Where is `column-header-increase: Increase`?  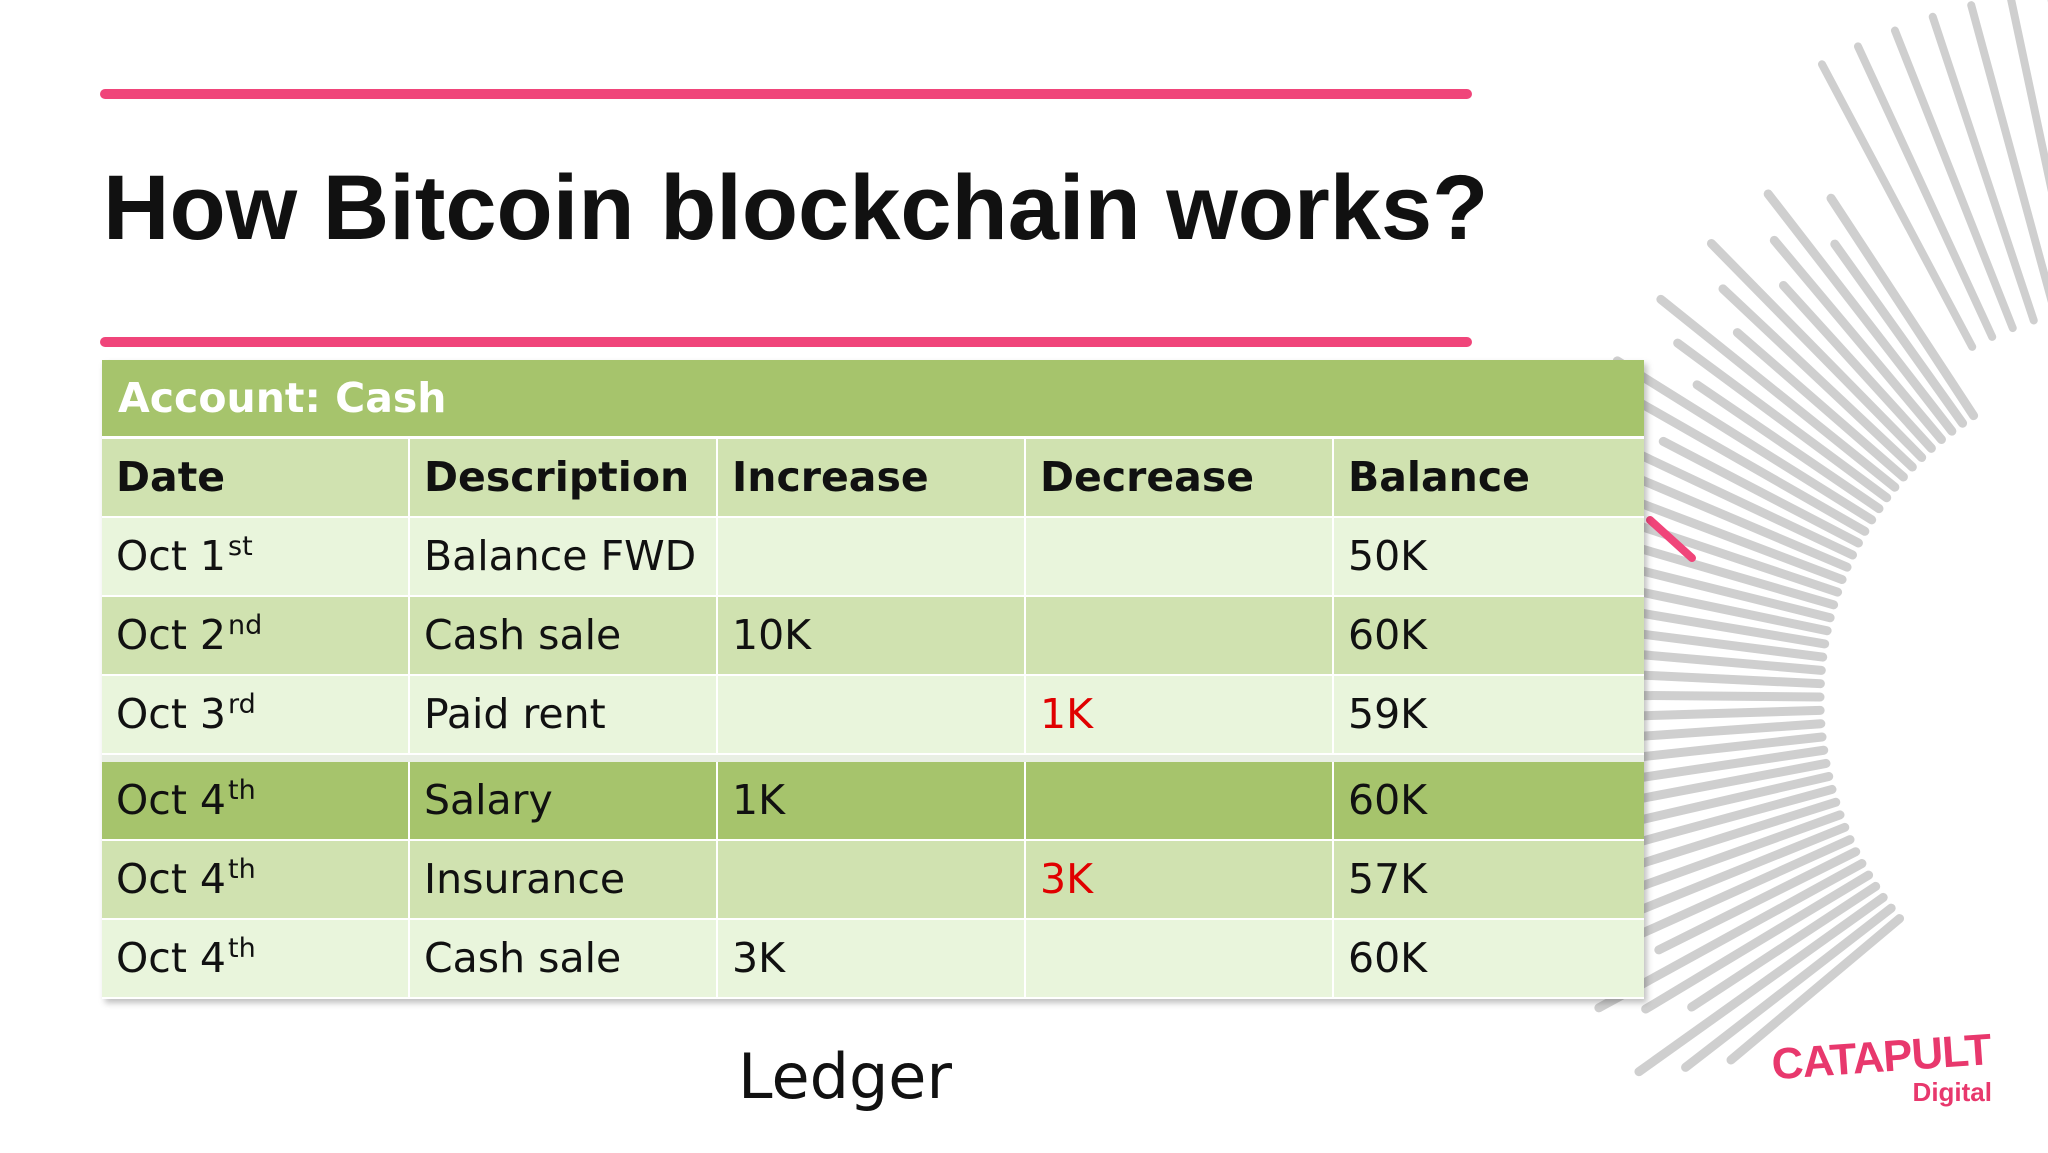 column-header-increase: Increase is located at coordinates (872, 477).